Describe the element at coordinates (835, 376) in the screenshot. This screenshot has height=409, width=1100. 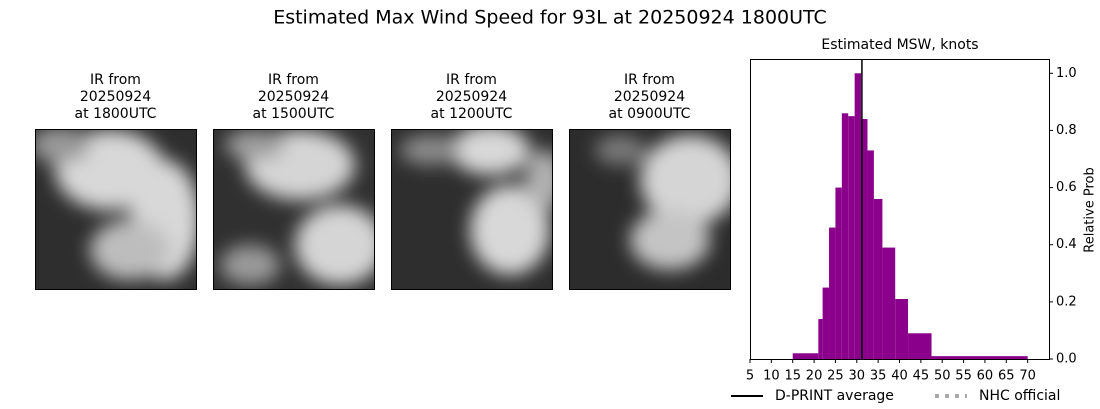
I see `x-tick-label: 25` at that location.